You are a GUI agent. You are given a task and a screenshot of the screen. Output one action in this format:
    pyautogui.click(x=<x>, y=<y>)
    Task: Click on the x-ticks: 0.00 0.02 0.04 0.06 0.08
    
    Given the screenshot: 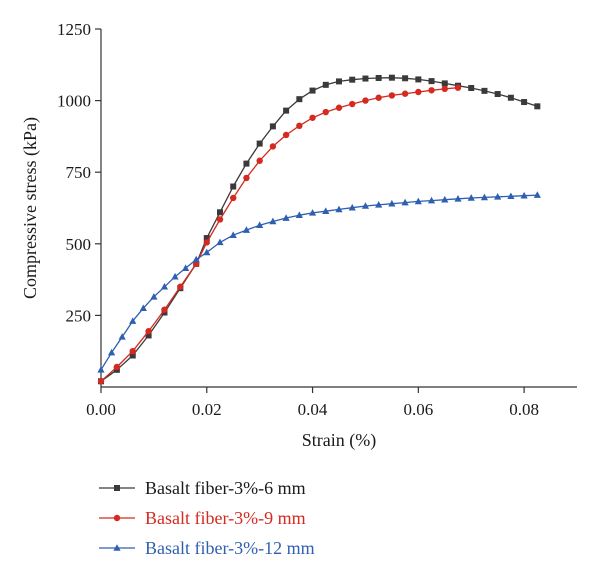 What is the action you would take?
    pyautogui.click(x=312, y=403)
    